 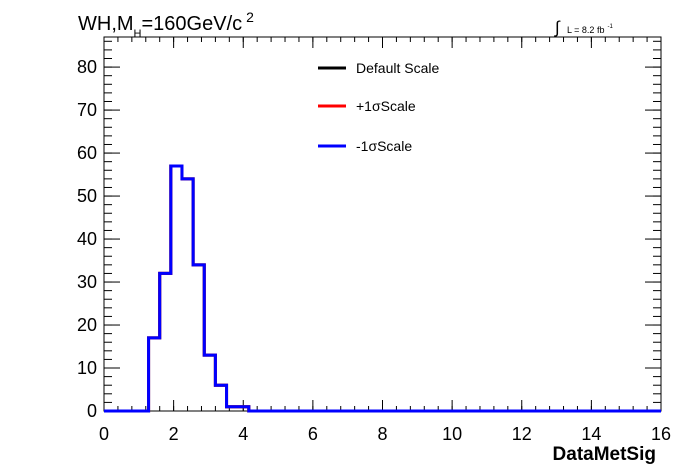 I want to click on lumi-label: L = 8.2 fb -1, so click(x=590, y=29).